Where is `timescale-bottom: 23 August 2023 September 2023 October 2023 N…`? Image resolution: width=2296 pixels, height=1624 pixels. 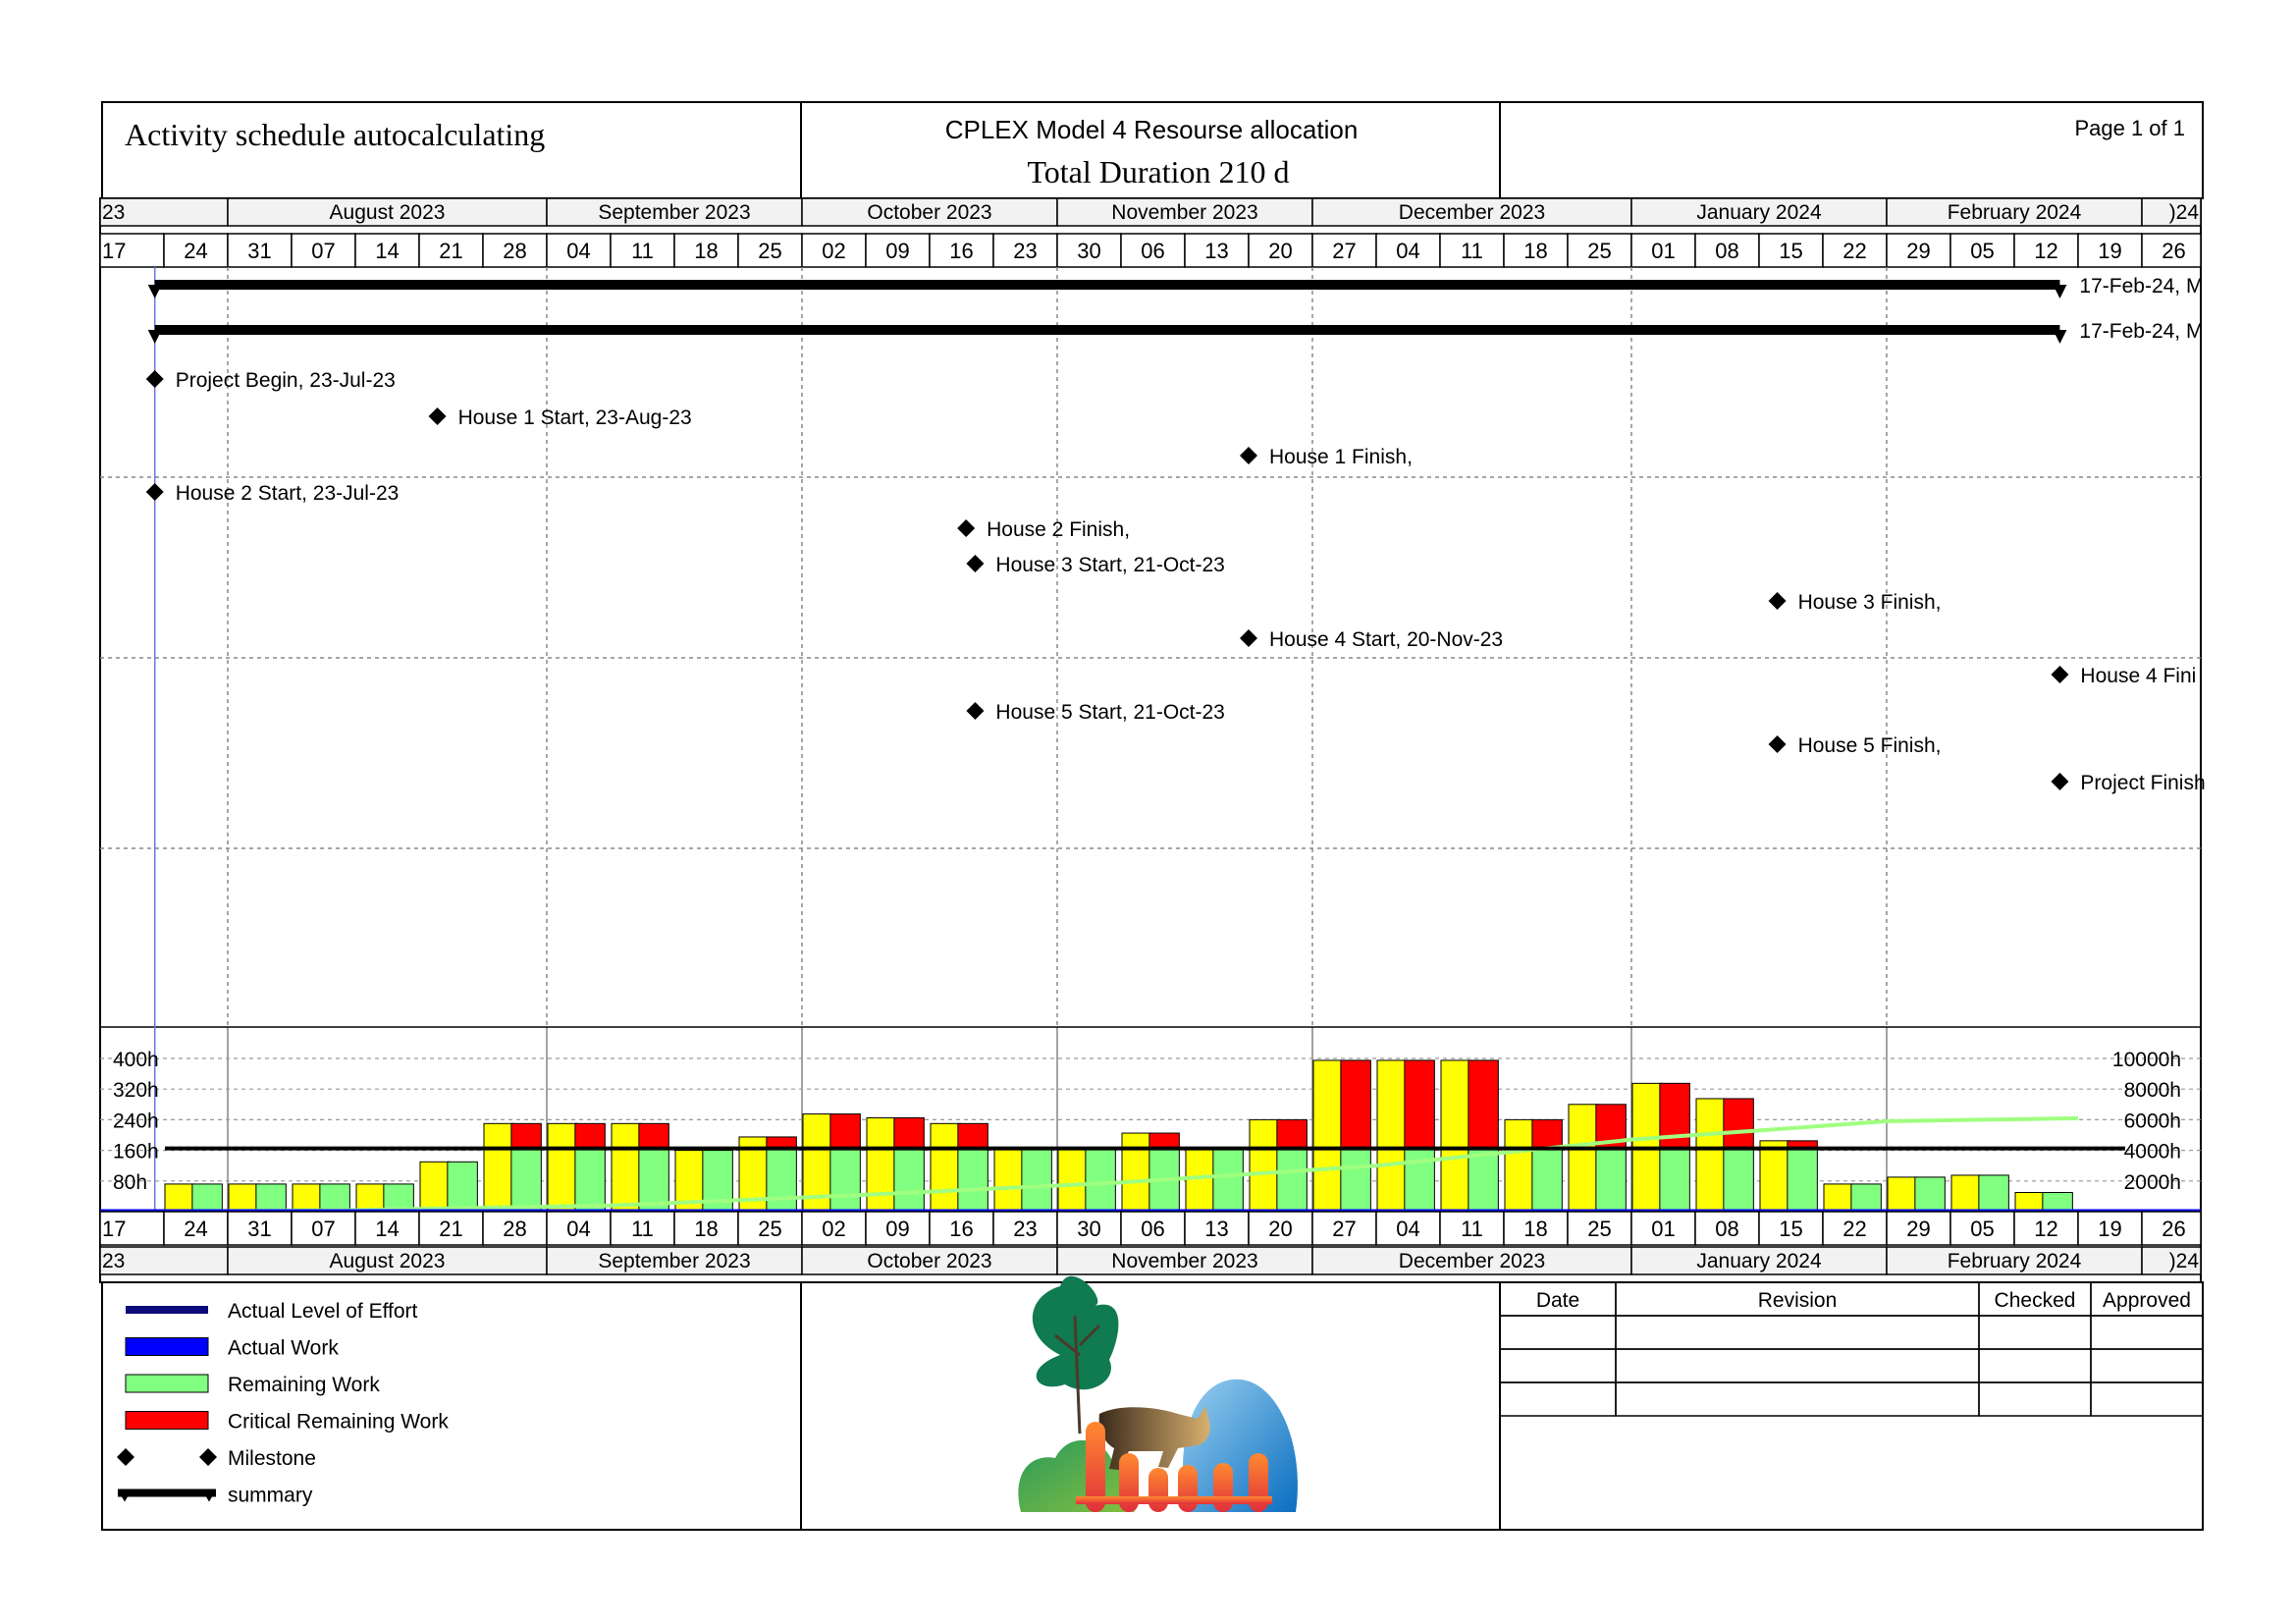 timescale-bottom: 23 August 2023 September 2023 October 2023 N… is located at coordinates (1150, 1243).